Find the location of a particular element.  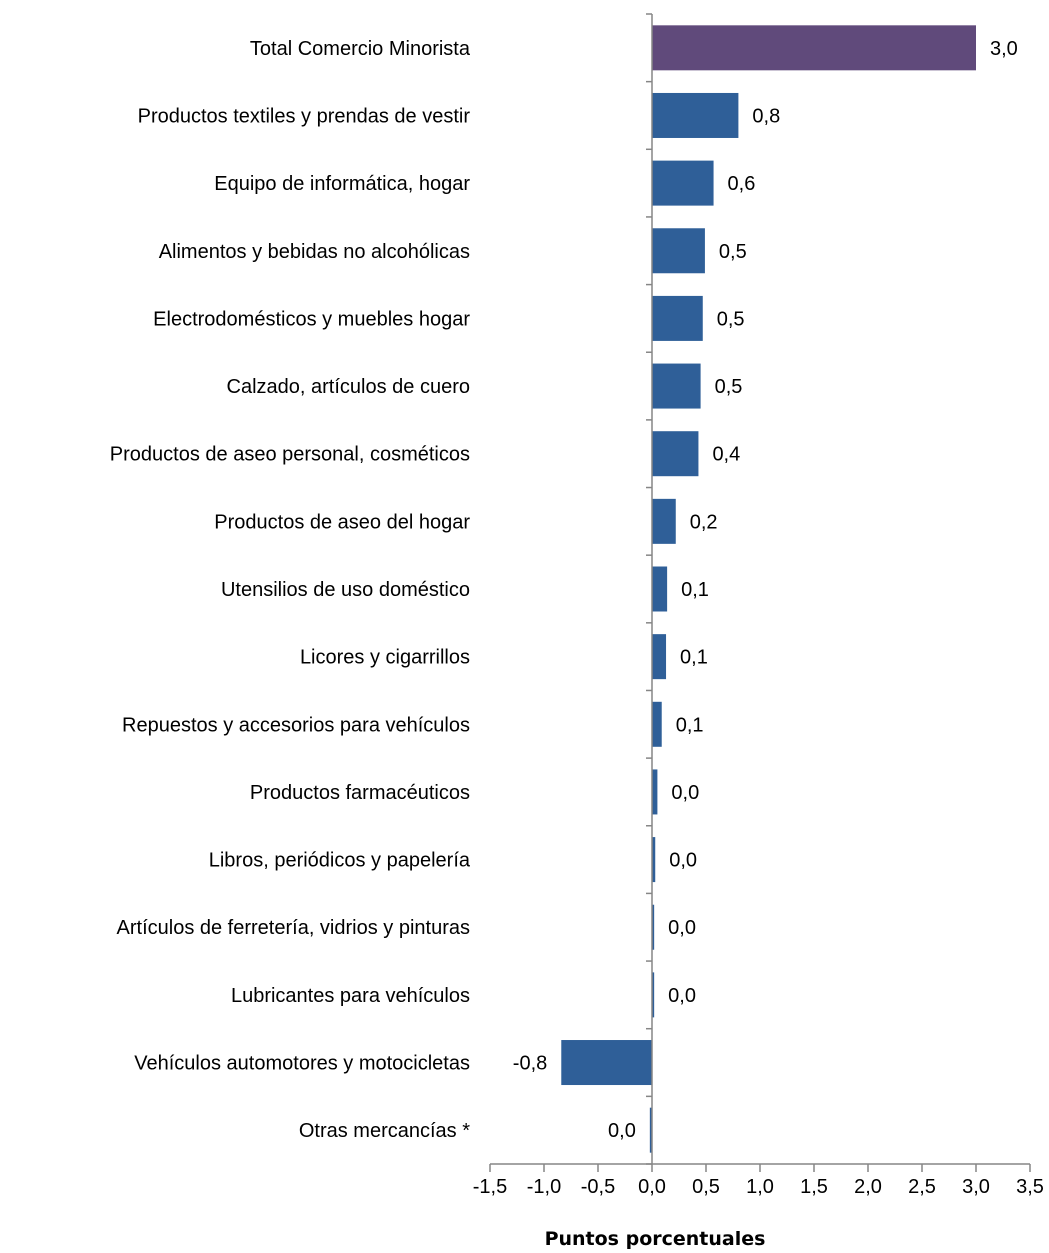

category-label: Productos farmacéuticos is located at coordinates (360, 793).